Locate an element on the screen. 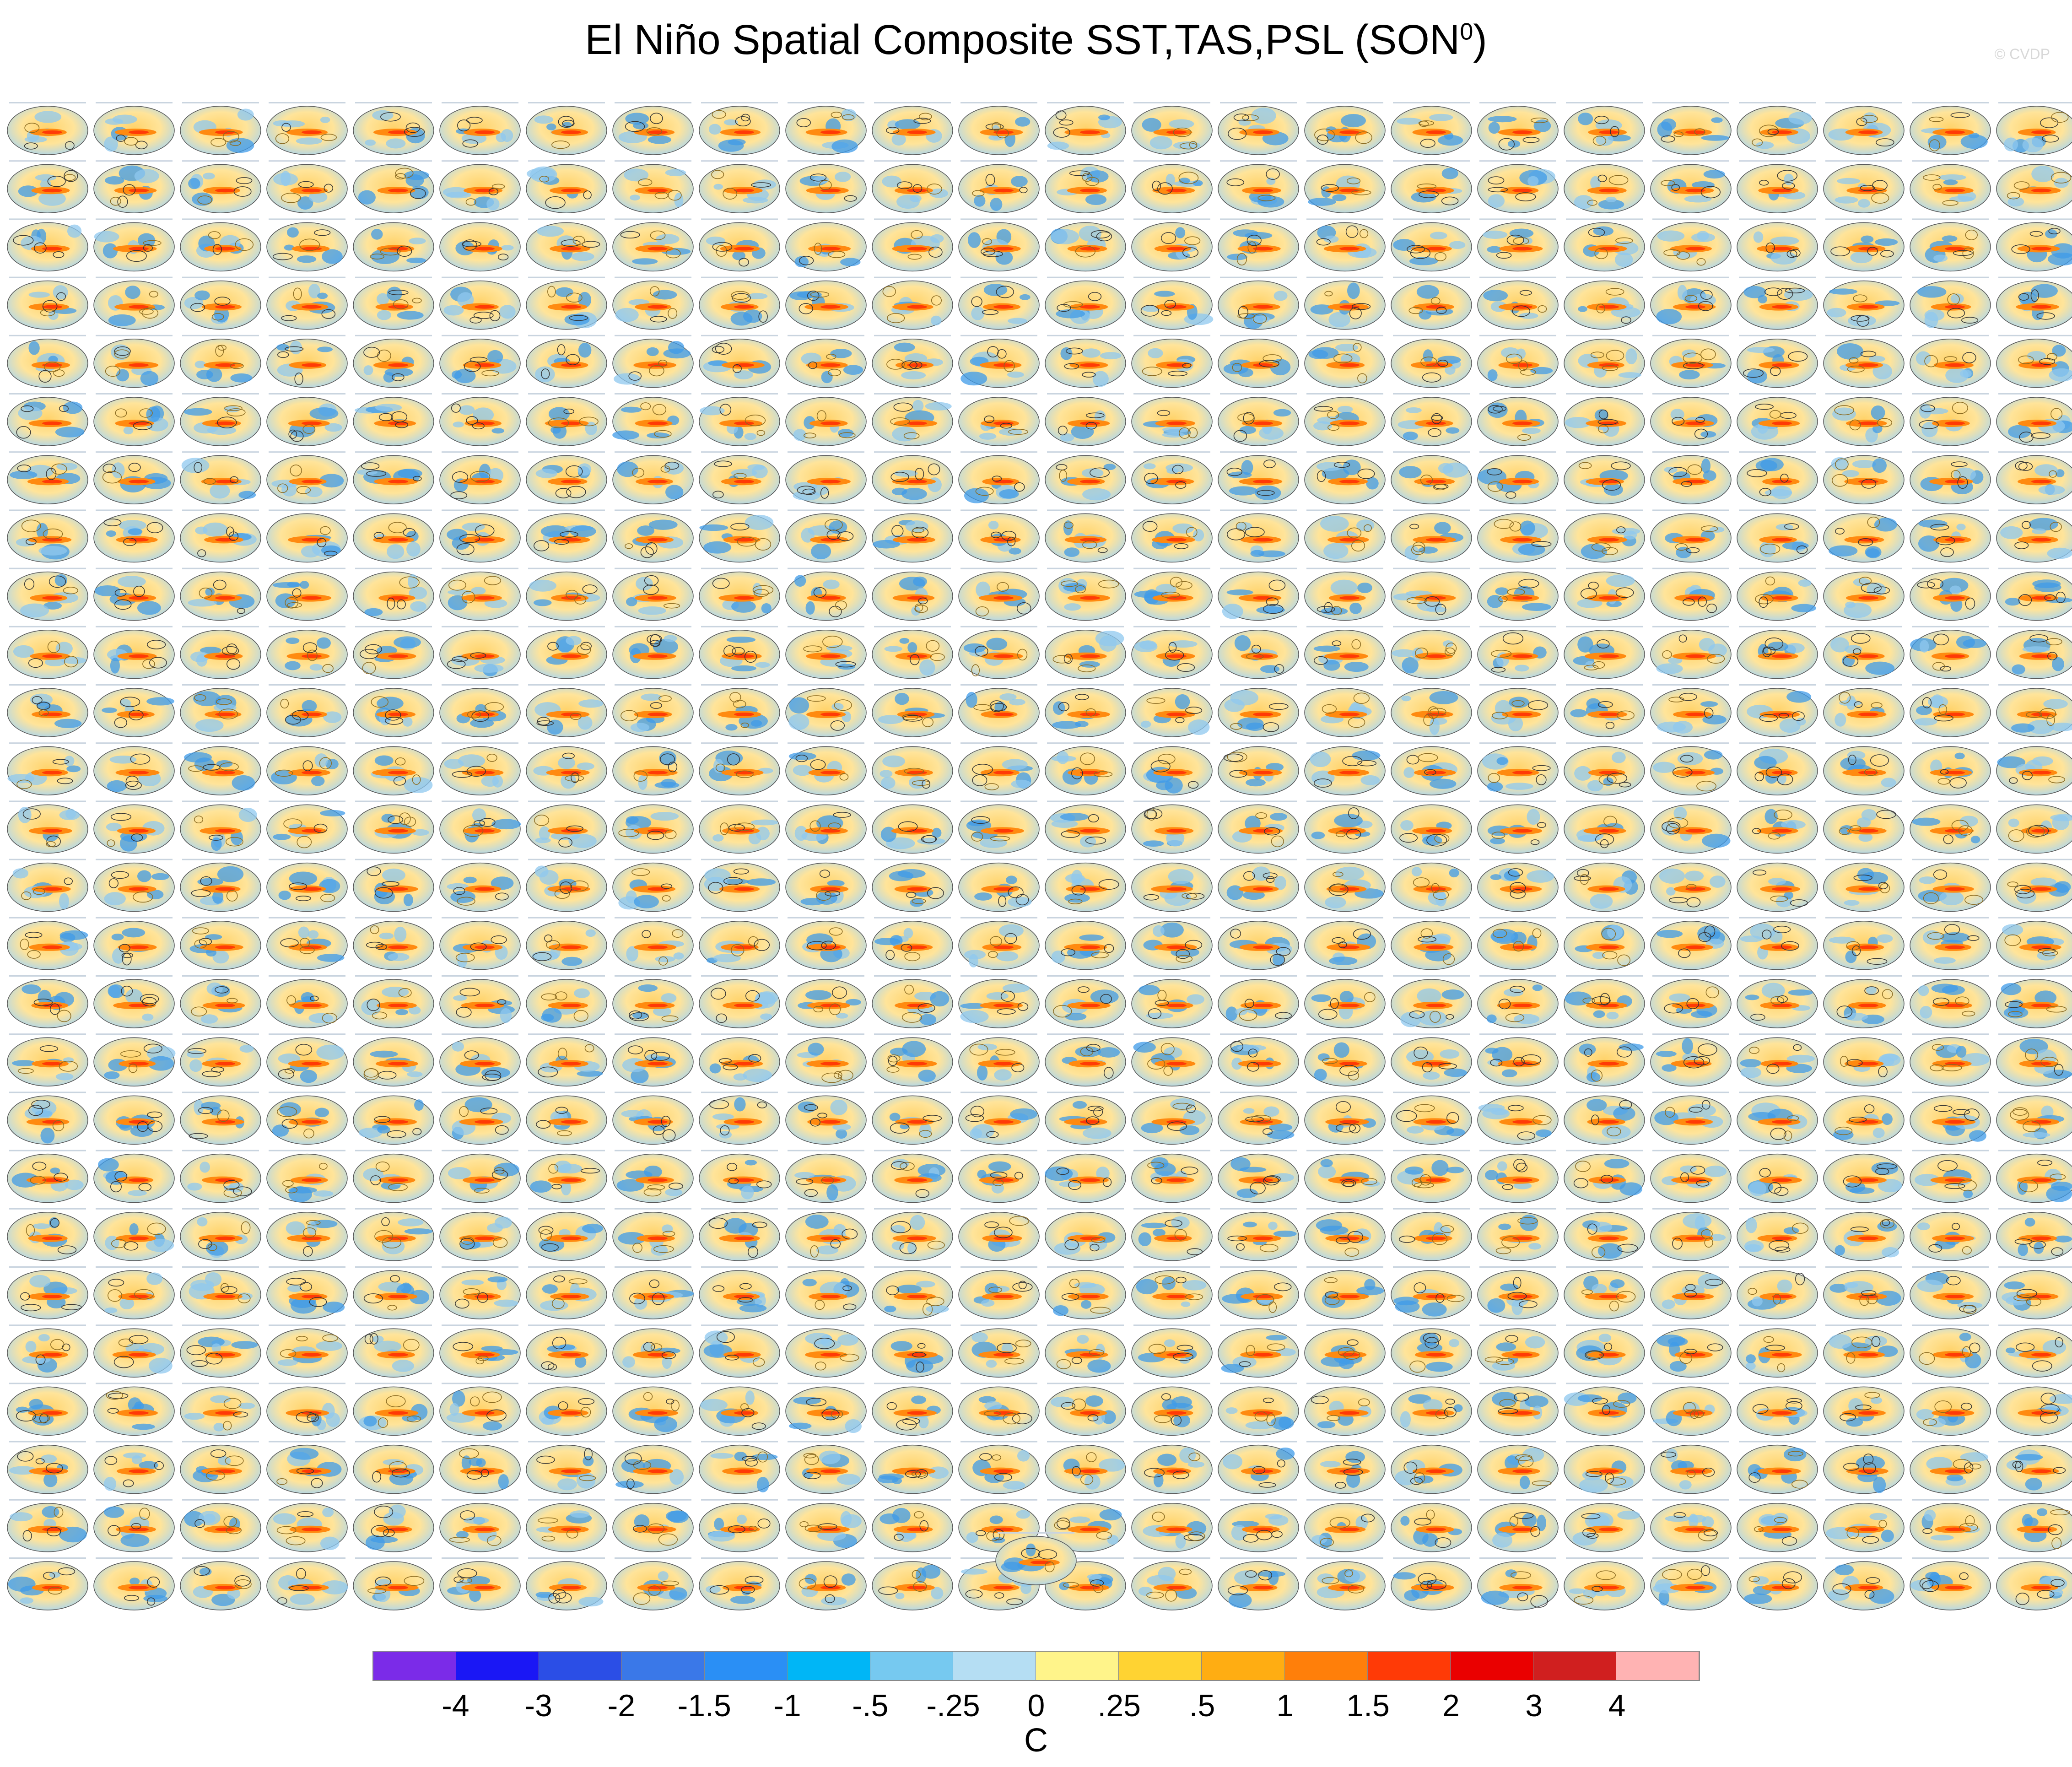 This screenshot has height=1767, width=2072. title-close: ) is located at coordinates (1480, 39).